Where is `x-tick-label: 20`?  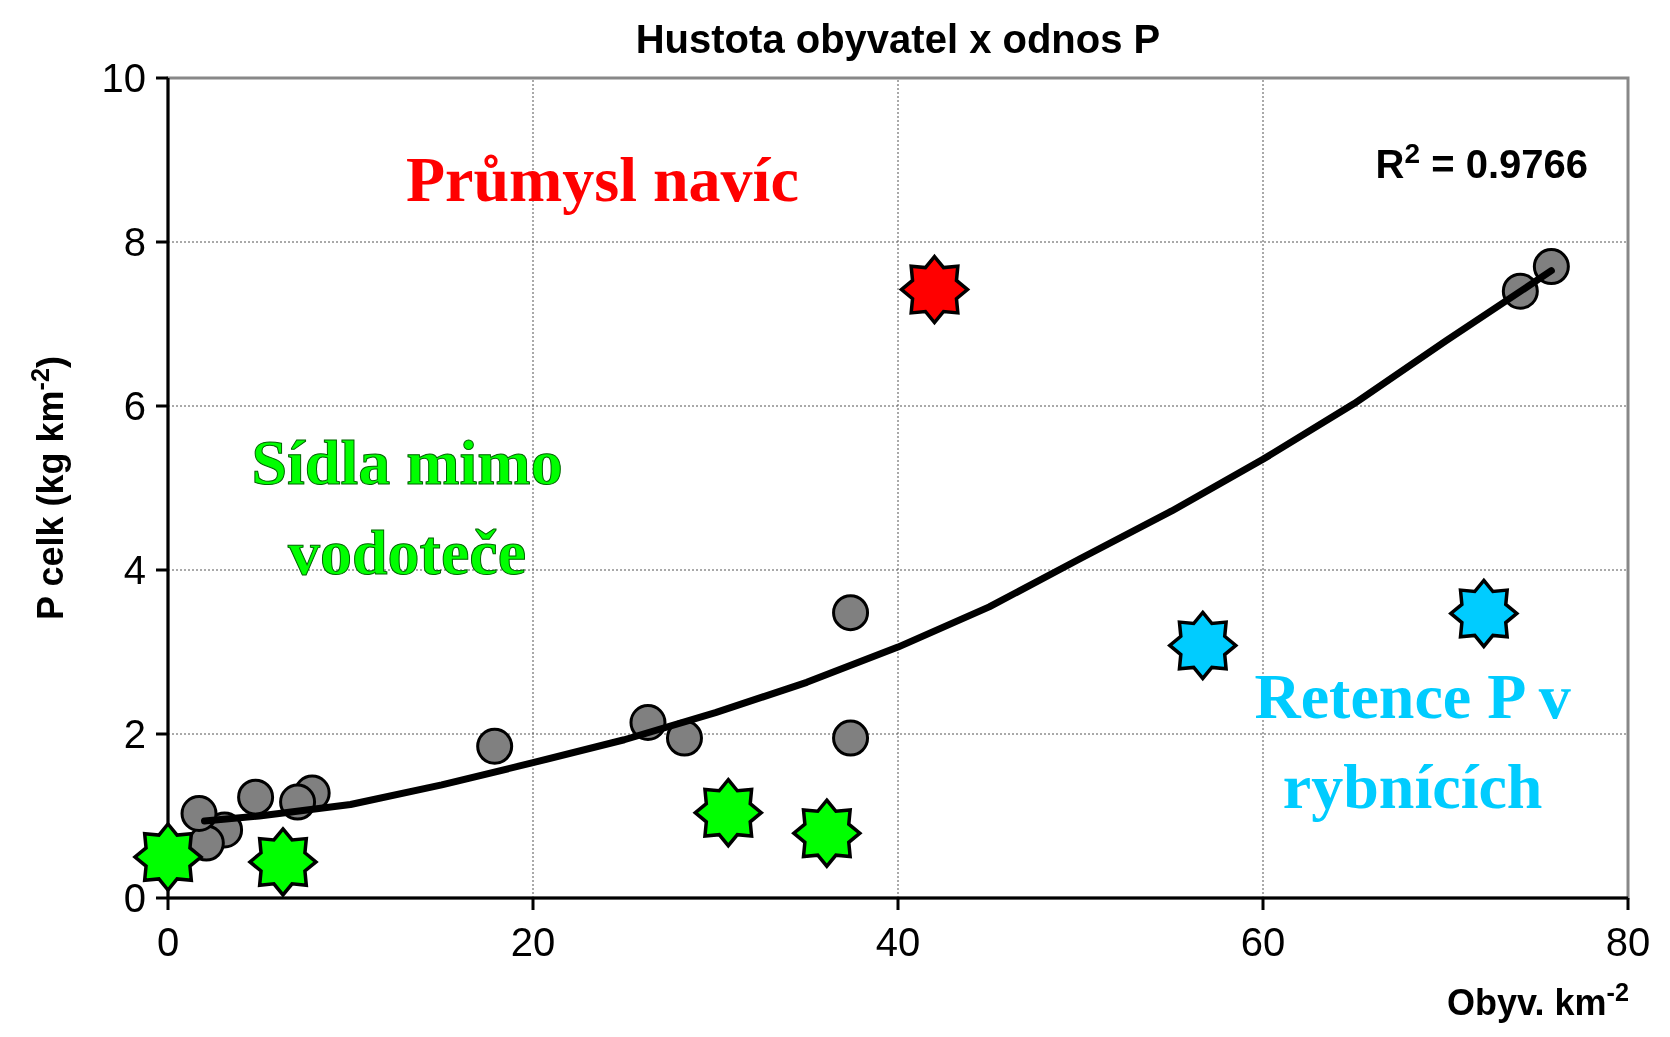 x-tick-label: 20 is located at coordinates (533, 942).